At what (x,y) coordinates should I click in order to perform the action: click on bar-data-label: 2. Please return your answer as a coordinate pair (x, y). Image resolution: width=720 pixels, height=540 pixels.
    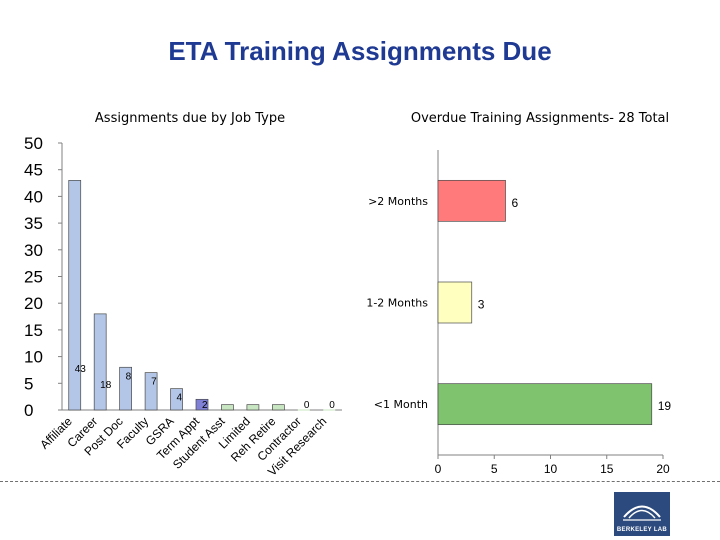
    Looking at the image, I should click on (205, 405).